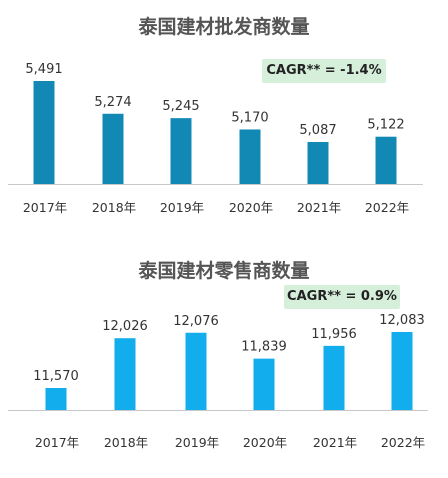  Describe the element at coordinates (334, 334) in the screenshot. I see `value-label: 11,956` at that location.